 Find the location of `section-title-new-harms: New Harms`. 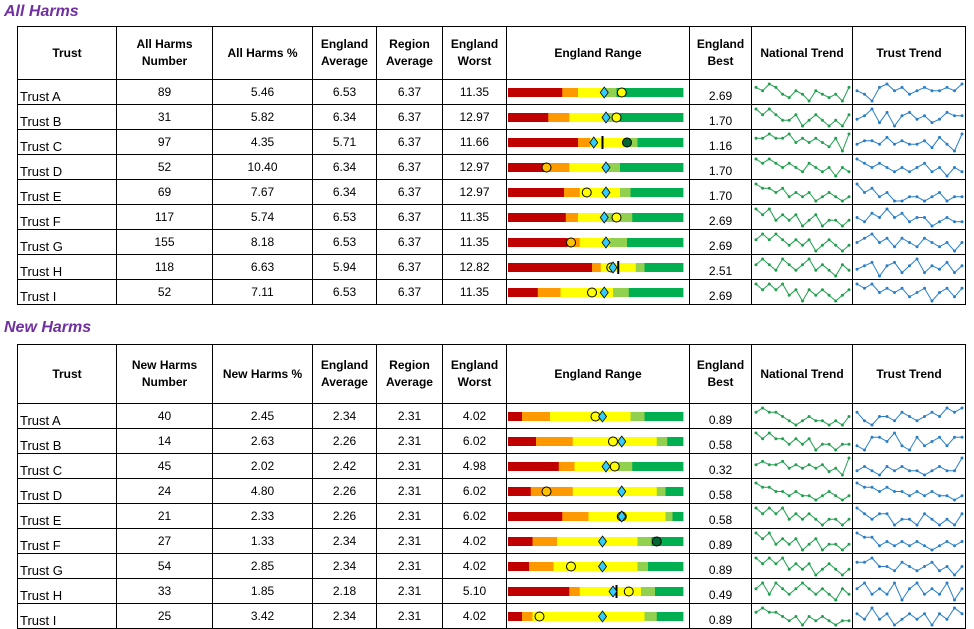

section-title-new-harms: New Harms is located at coordinates (48, 327).